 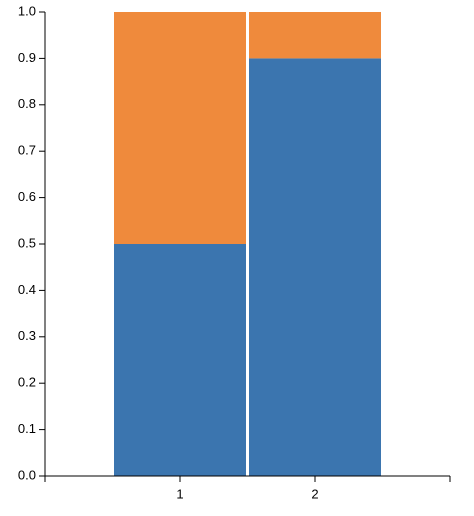 What do you see at coordinates (27, 10) in the screenshot?
I see `y-tick-label: 1.0` at bounding box center [27, 10].